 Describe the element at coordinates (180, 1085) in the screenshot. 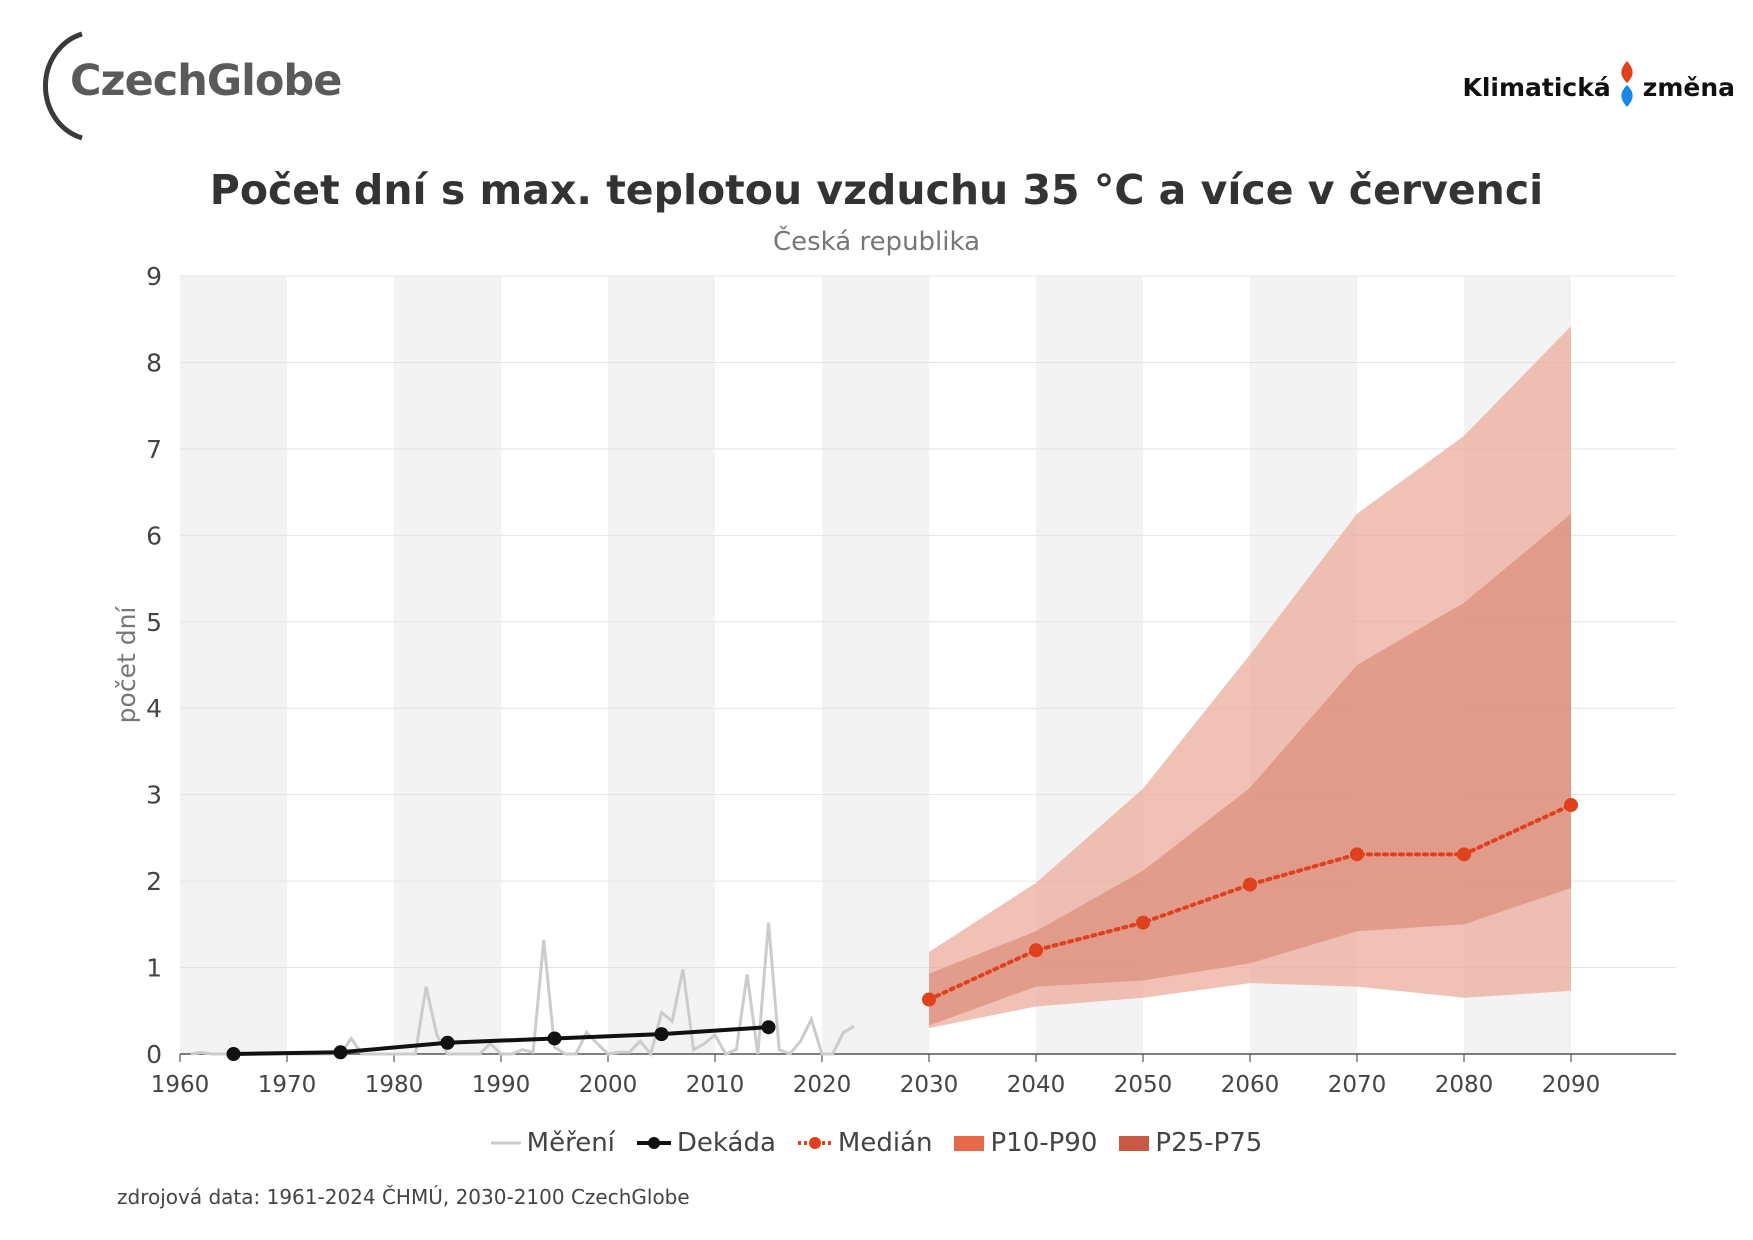

I see `x-tick-label: 1960` at that location.